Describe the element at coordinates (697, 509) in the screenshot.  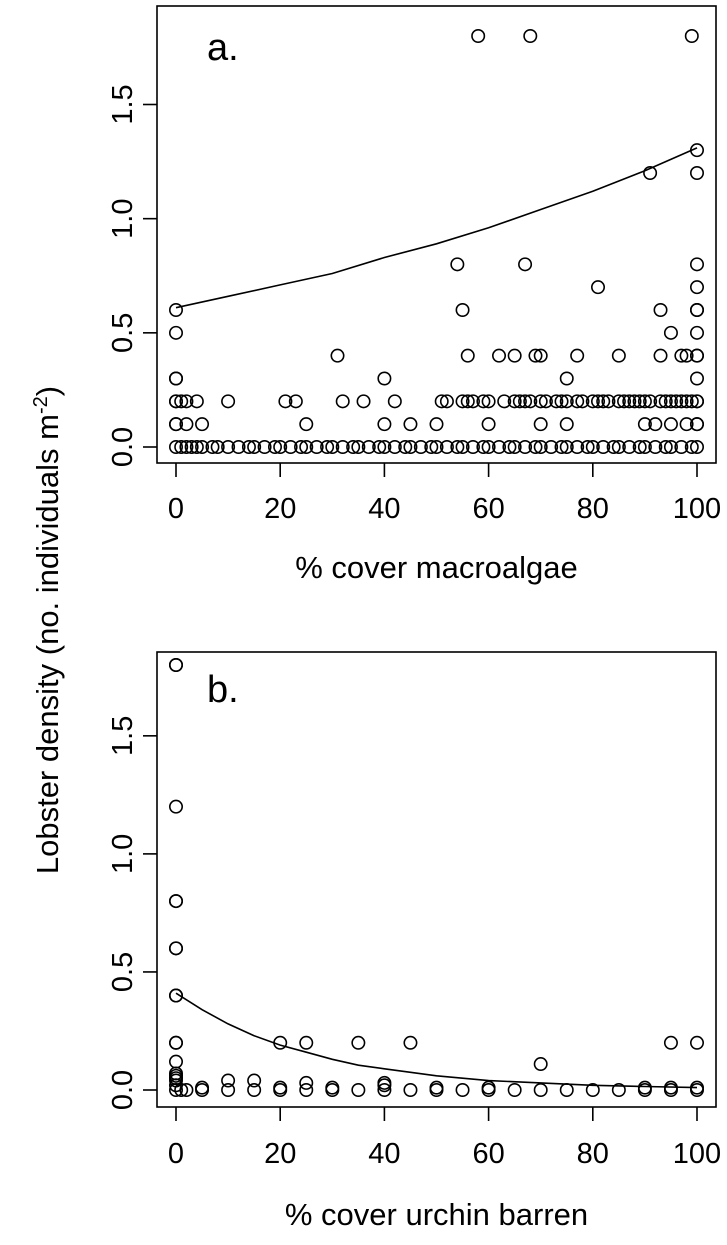
I see `x-tick-label: 100` at that location.